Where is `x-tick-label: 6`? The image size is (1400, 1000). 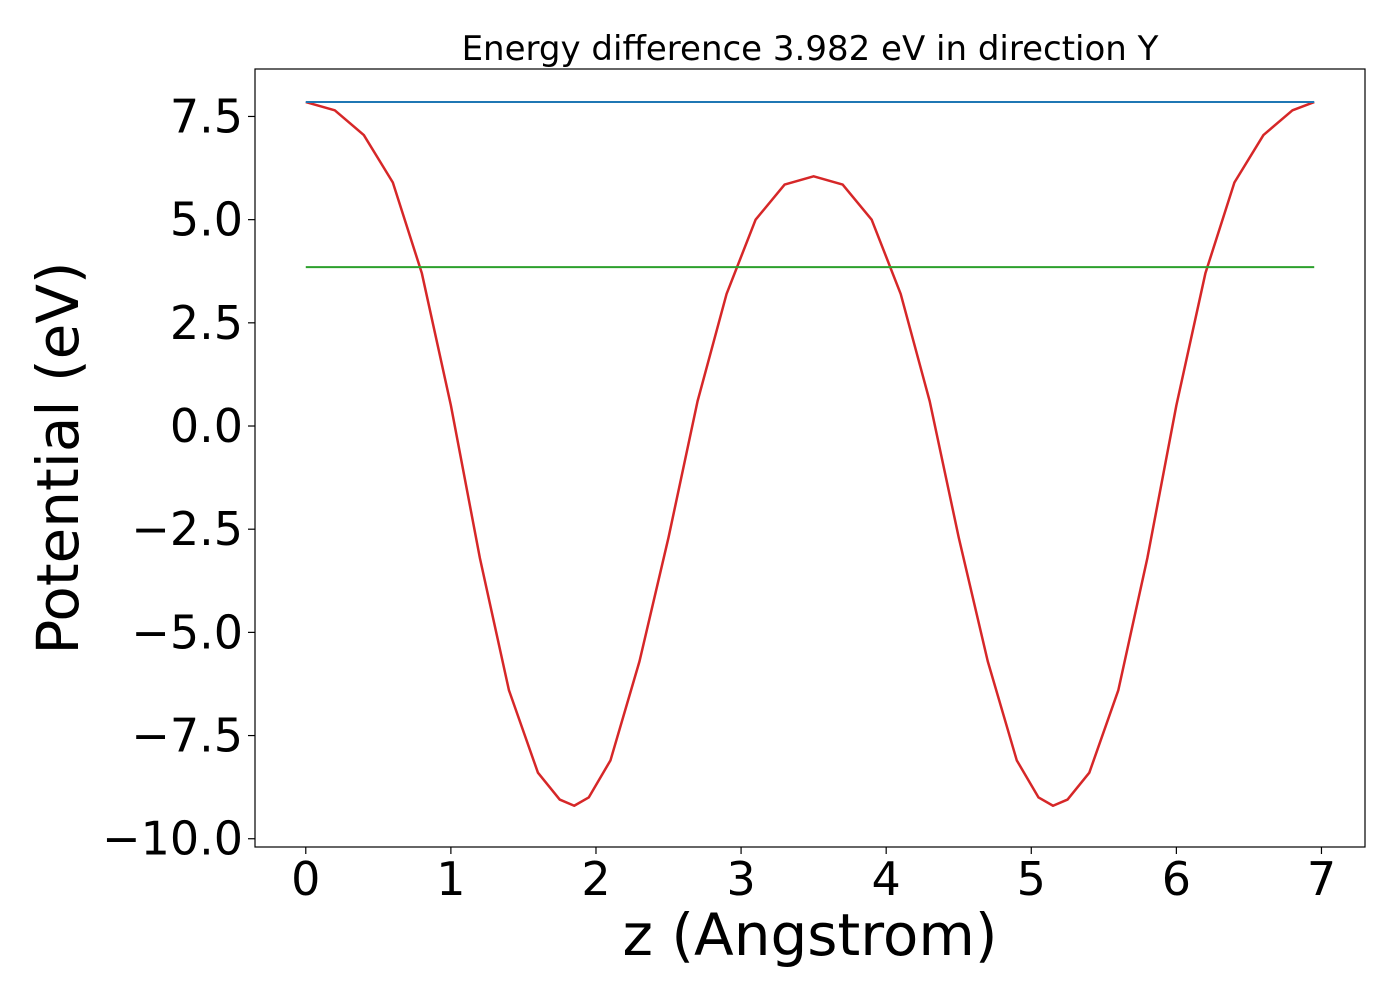 x-tick-label: 6 is located at coordinates (1176, 879).